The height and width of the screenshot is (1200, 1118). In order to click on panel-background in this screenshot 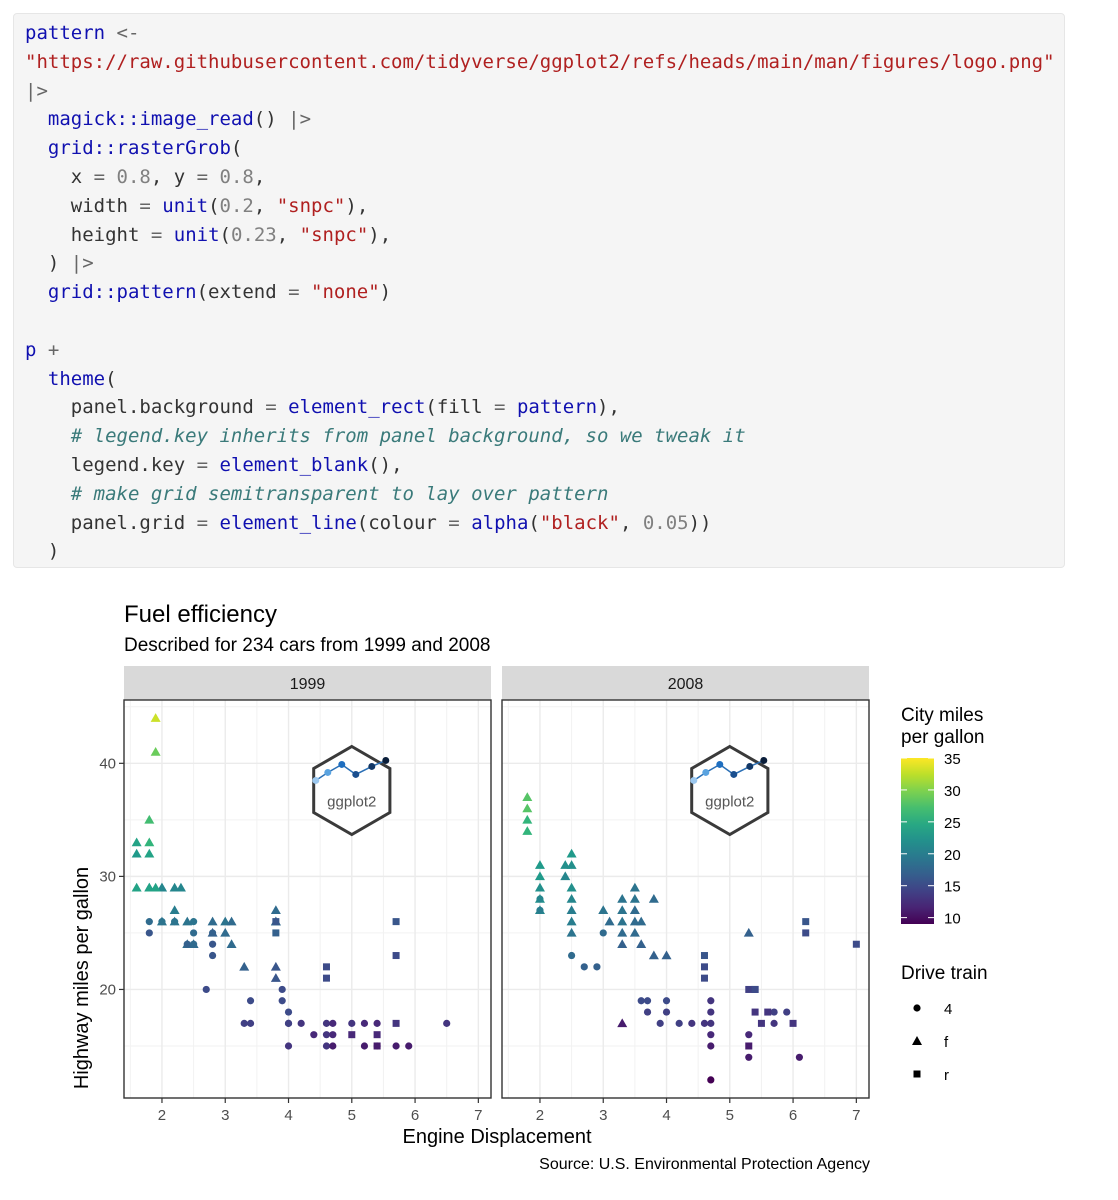, I will do `click(685, 899)`.